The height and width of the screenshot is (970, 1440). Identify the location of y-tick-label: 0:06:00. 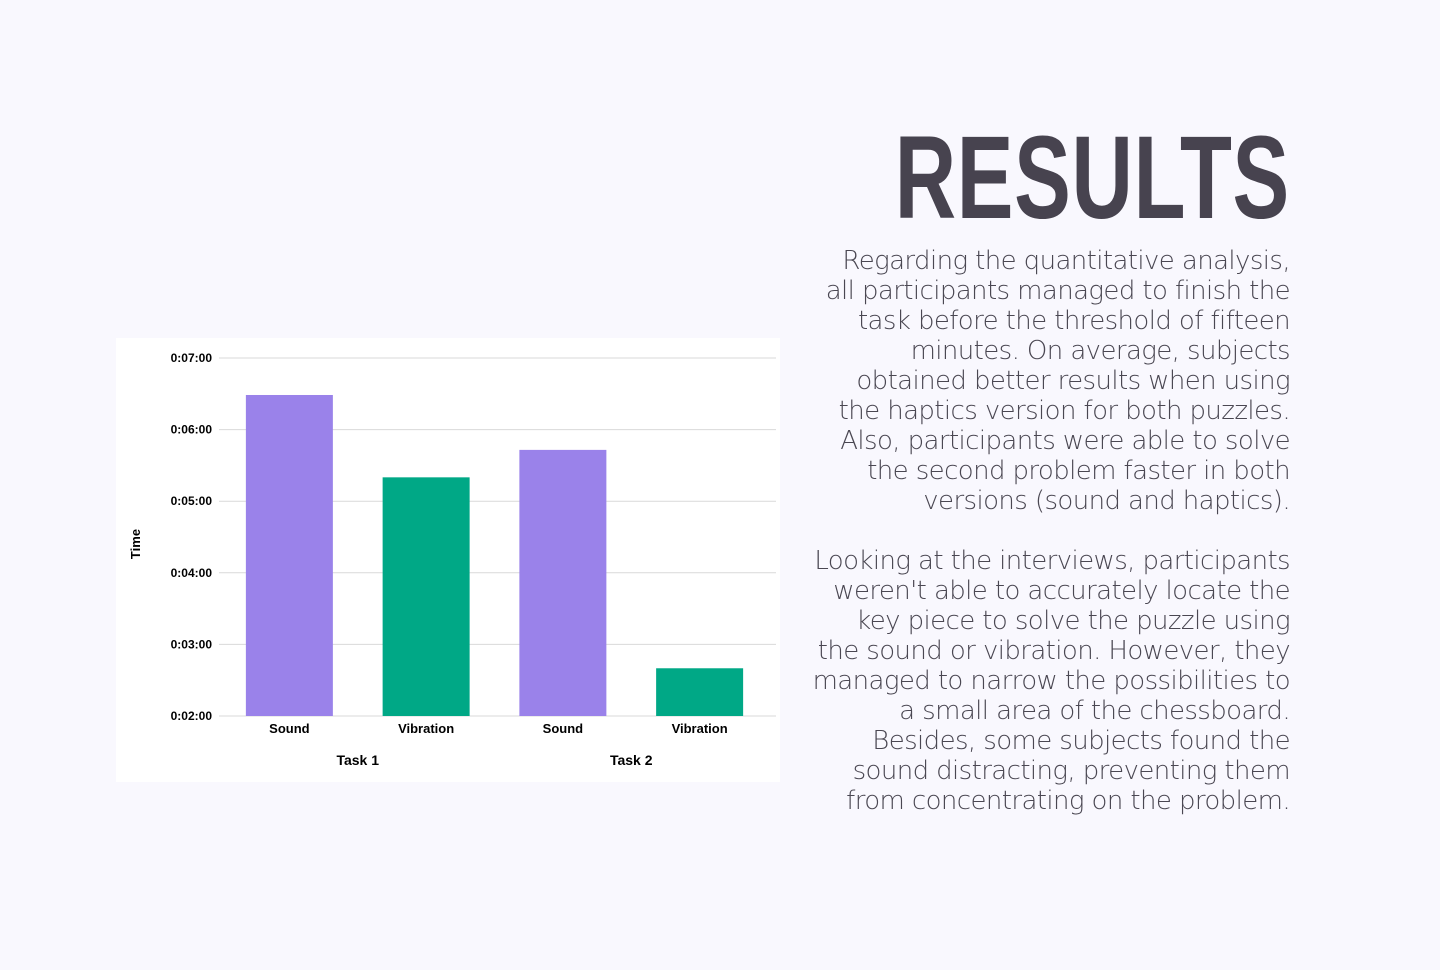
(192, 430).